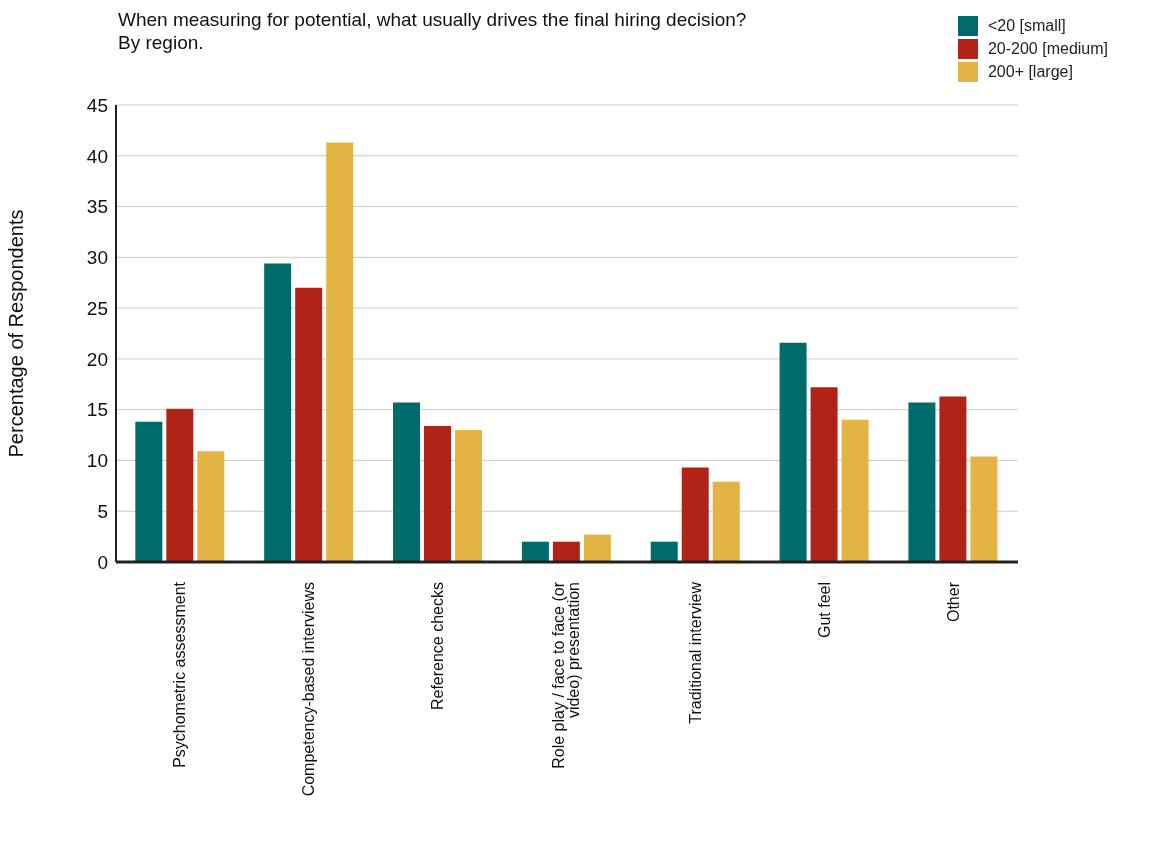 This screenshot has height=845, width=1169. Describe the element at coordinates (438, 646) in the screenshot. I see `x-tick-label: Reference checks` at that location.